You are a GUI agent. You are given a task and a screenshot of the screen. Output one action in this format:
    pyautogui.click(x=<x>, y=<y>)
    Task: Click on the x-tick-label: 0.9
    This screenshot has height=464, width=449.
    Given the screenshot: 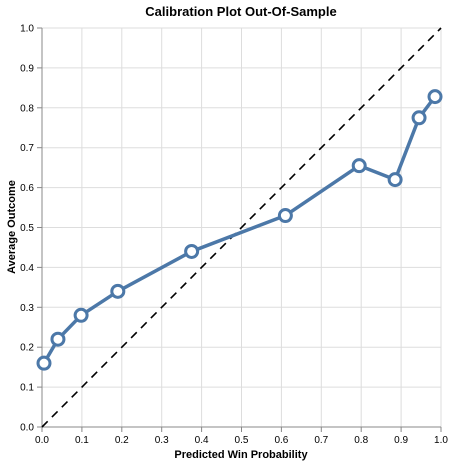 What is the action you would take?
    pyautogui.click(x=401, y=440)
    